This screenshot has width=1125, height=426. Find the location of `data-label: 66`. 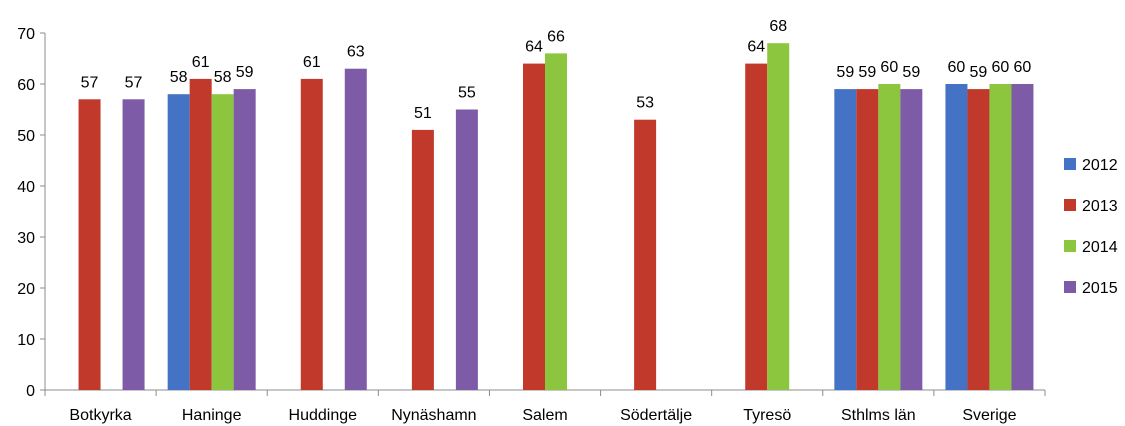

data-label: 66 is located at coordinates (556, 36).